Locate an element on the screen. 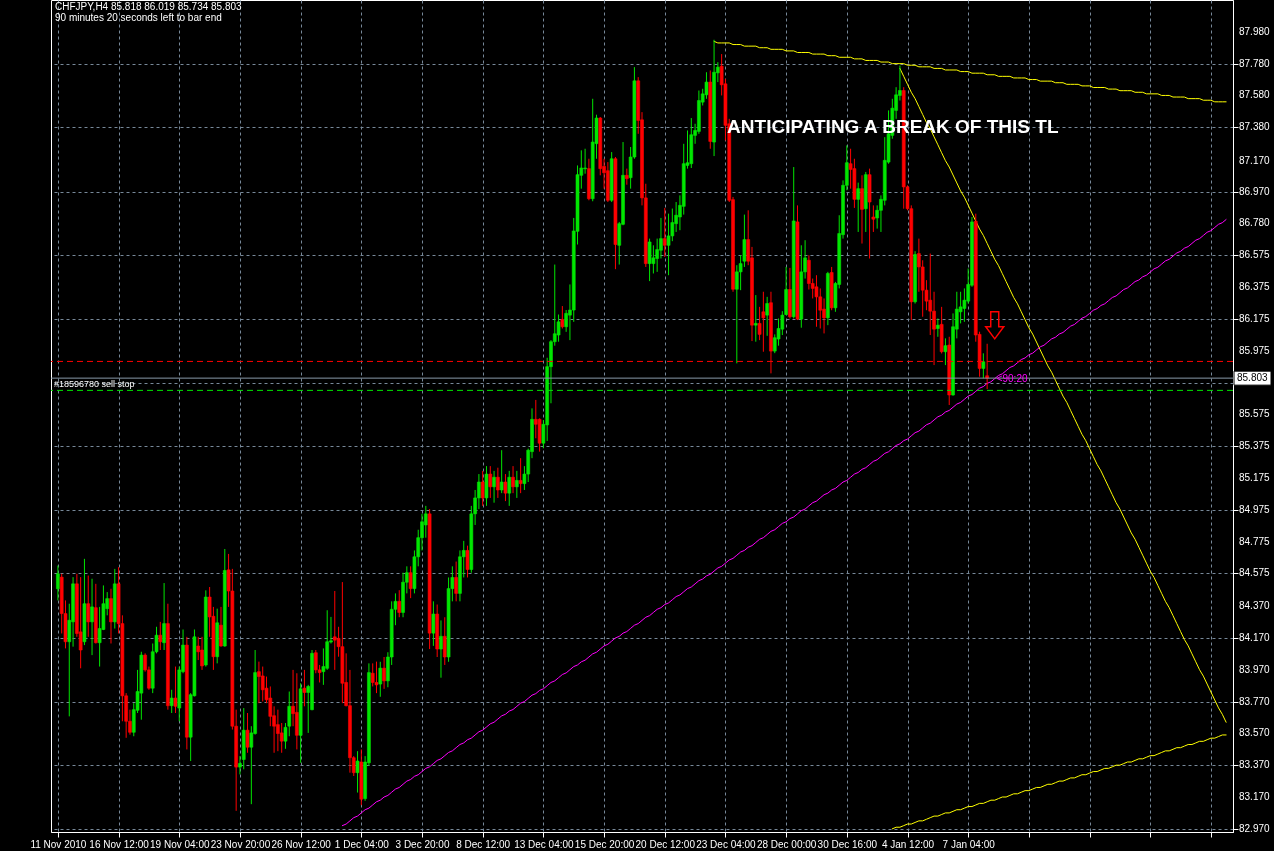 The image size is (1274, 851). x-tick-label: 4 Jan 12:00 is located at coordinates (908, 844).